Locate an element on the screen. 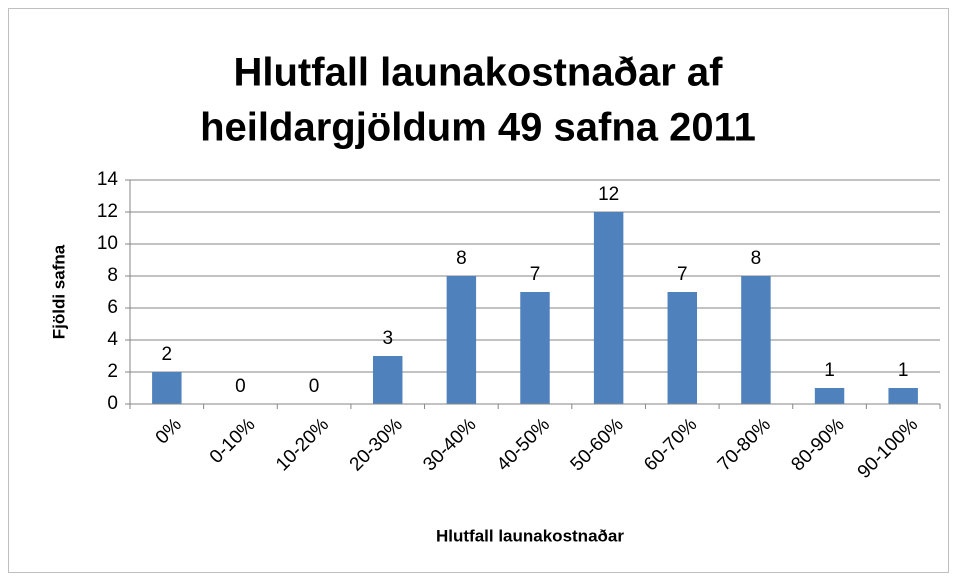 The image size is (957, 581). y-tick-label: 8 is located at coordinates (112, 275).